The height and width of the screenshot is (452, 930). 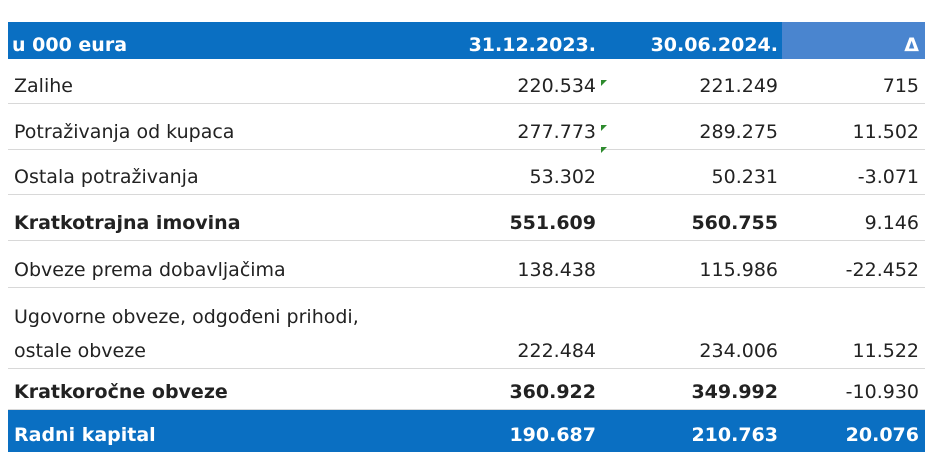 I want to click on value-cell: 715, so click(x=853, y=81).